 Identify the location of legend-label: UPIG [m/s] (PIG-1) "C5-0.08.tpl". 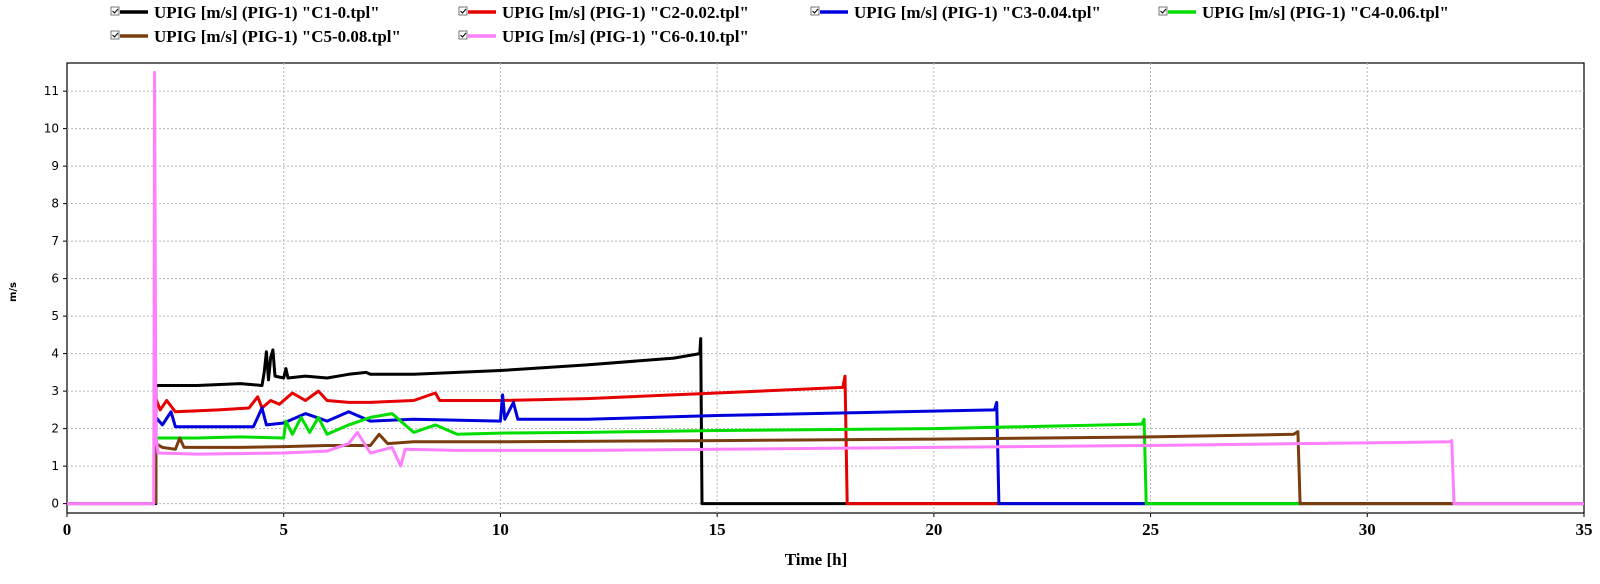
(277, 36).